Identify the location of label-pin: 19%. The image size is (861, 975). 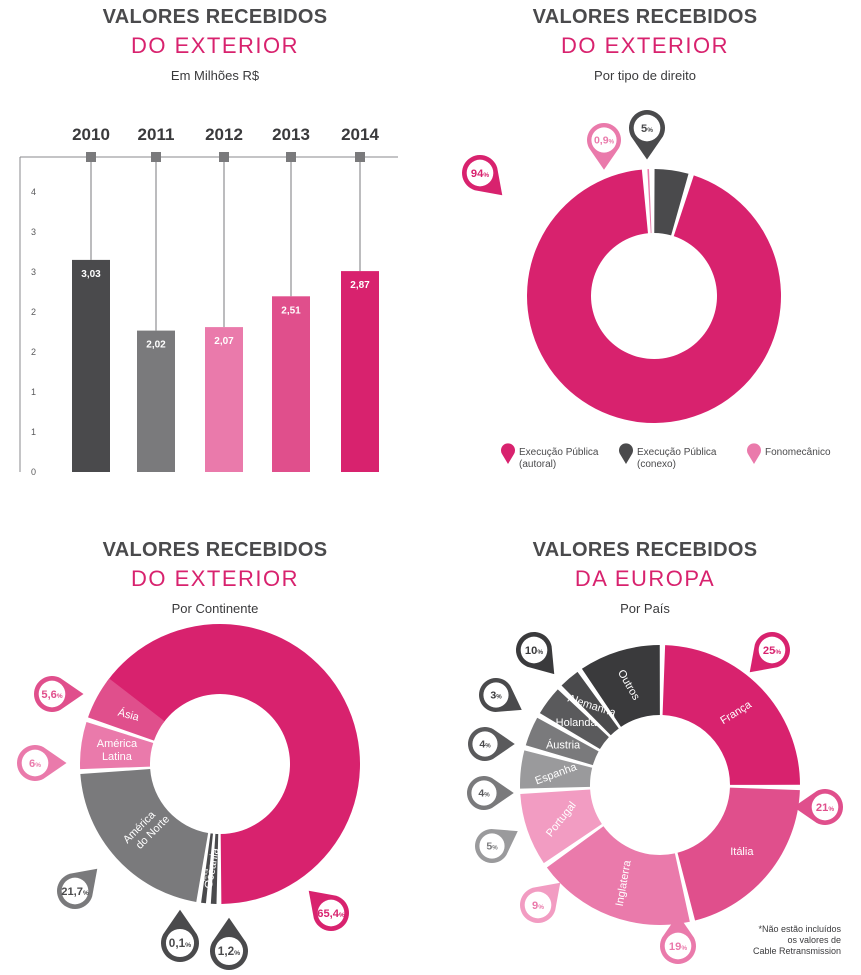
(678, 939).